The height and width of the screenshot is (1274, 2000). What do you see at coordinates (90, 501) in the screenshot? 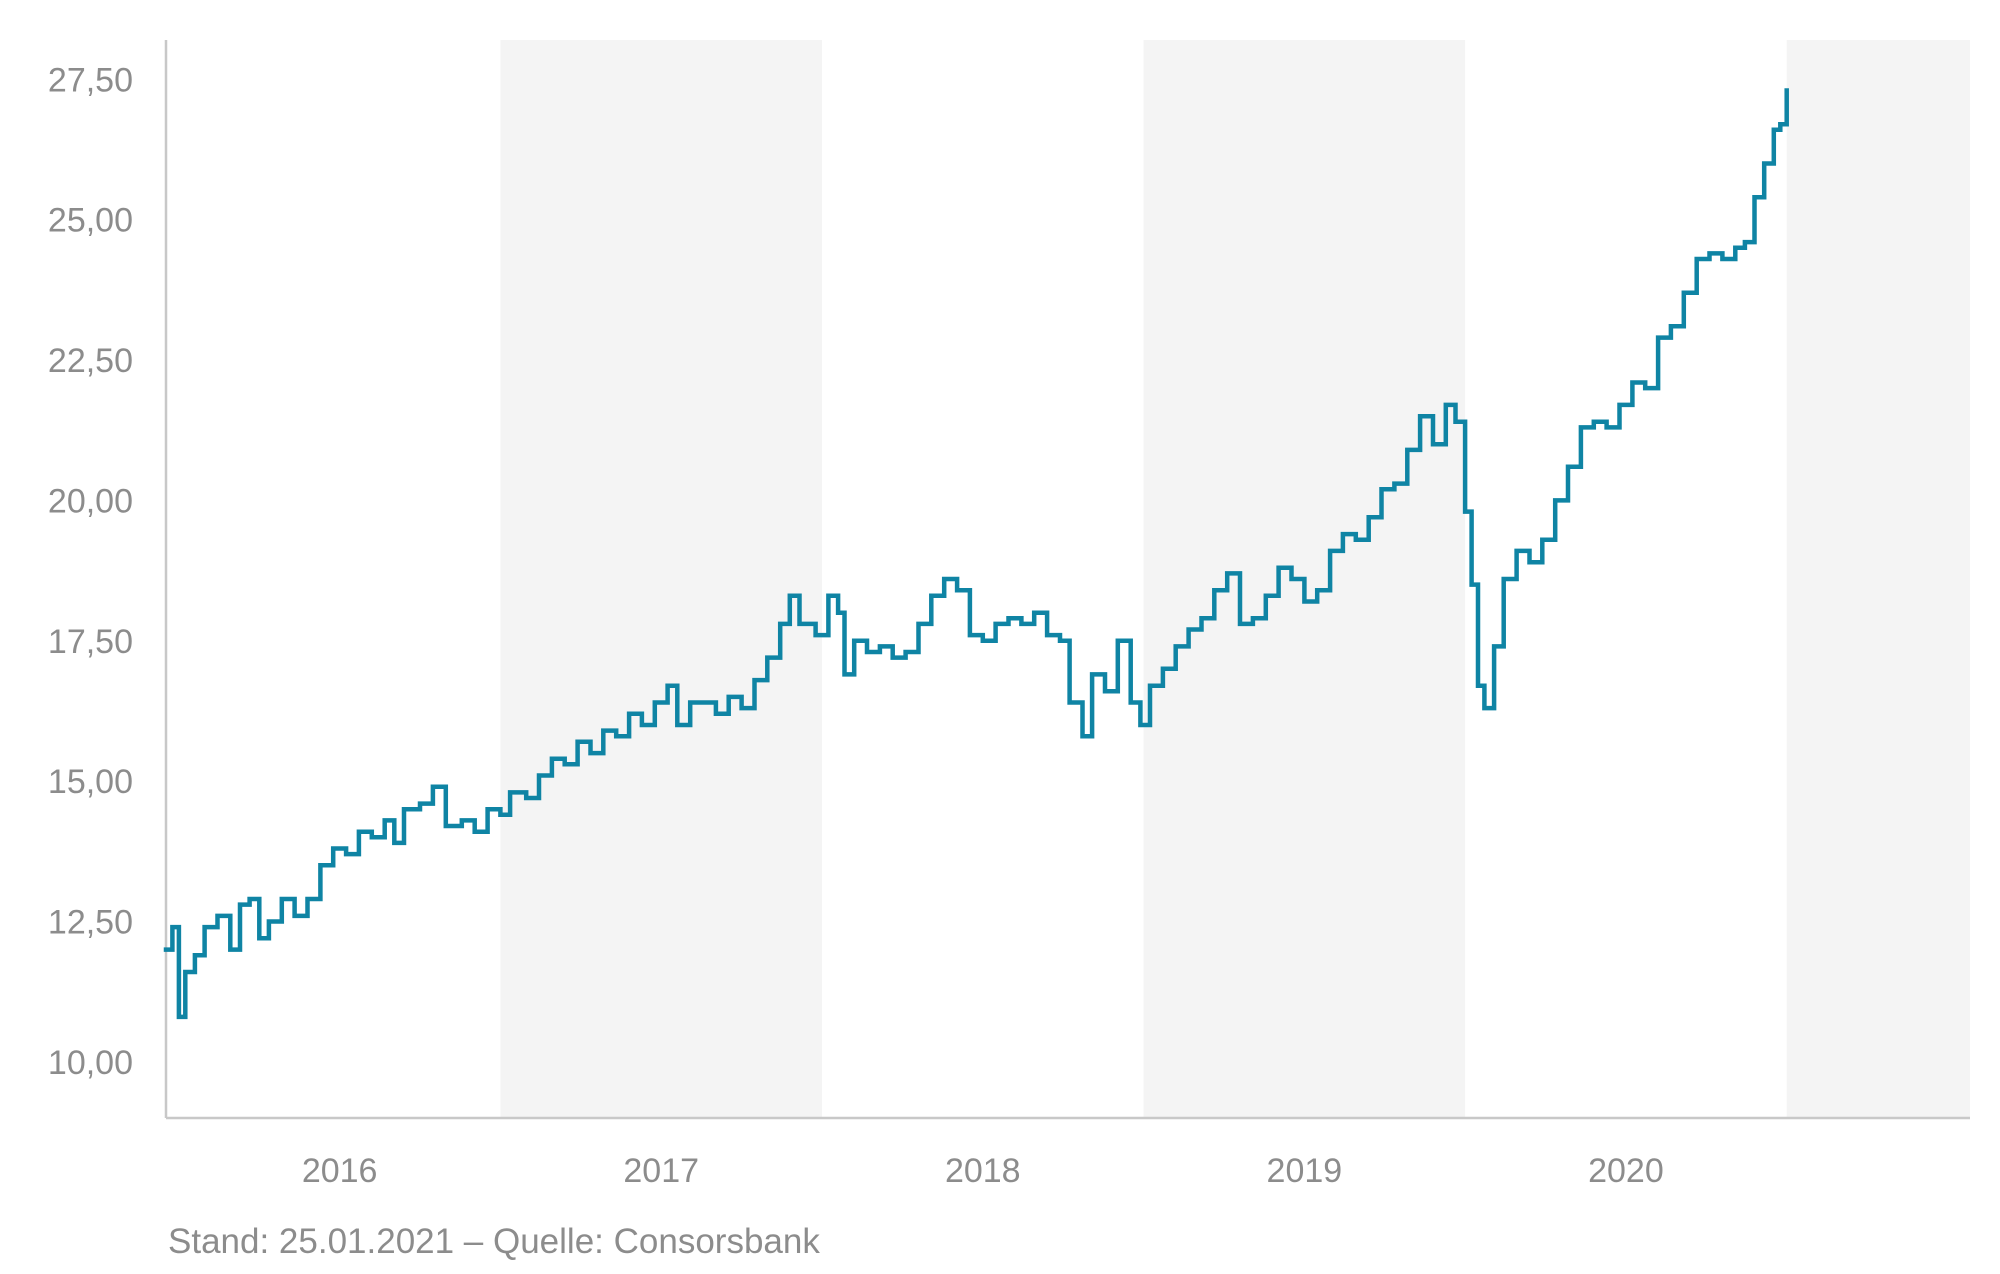
I see `y-tick-label: 20,00` at bounding box center [90, 501].